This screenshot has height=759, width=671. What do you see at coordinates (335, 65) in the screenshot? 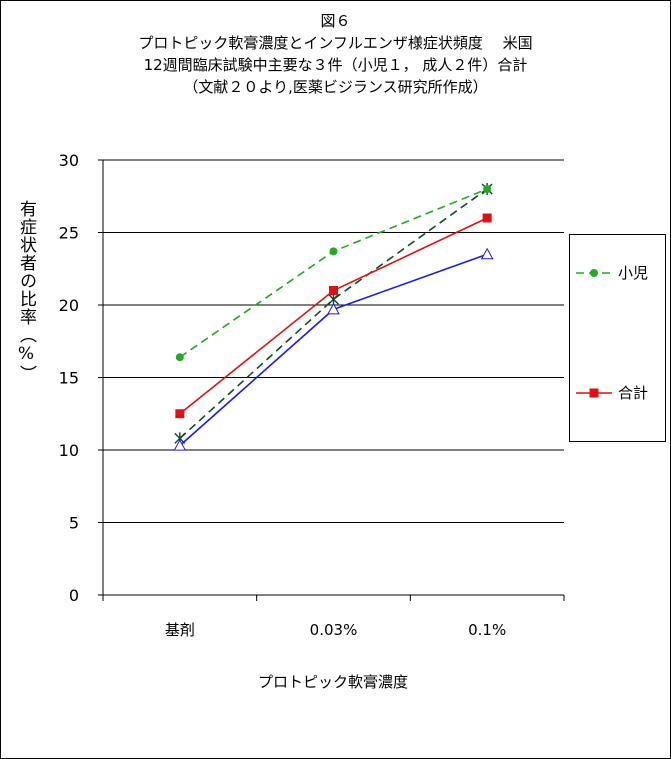
I see `title-line-3: 12週間臨床試験中主要な３件（小児１， 成人２件）合計` at bounding box center [335, 65].